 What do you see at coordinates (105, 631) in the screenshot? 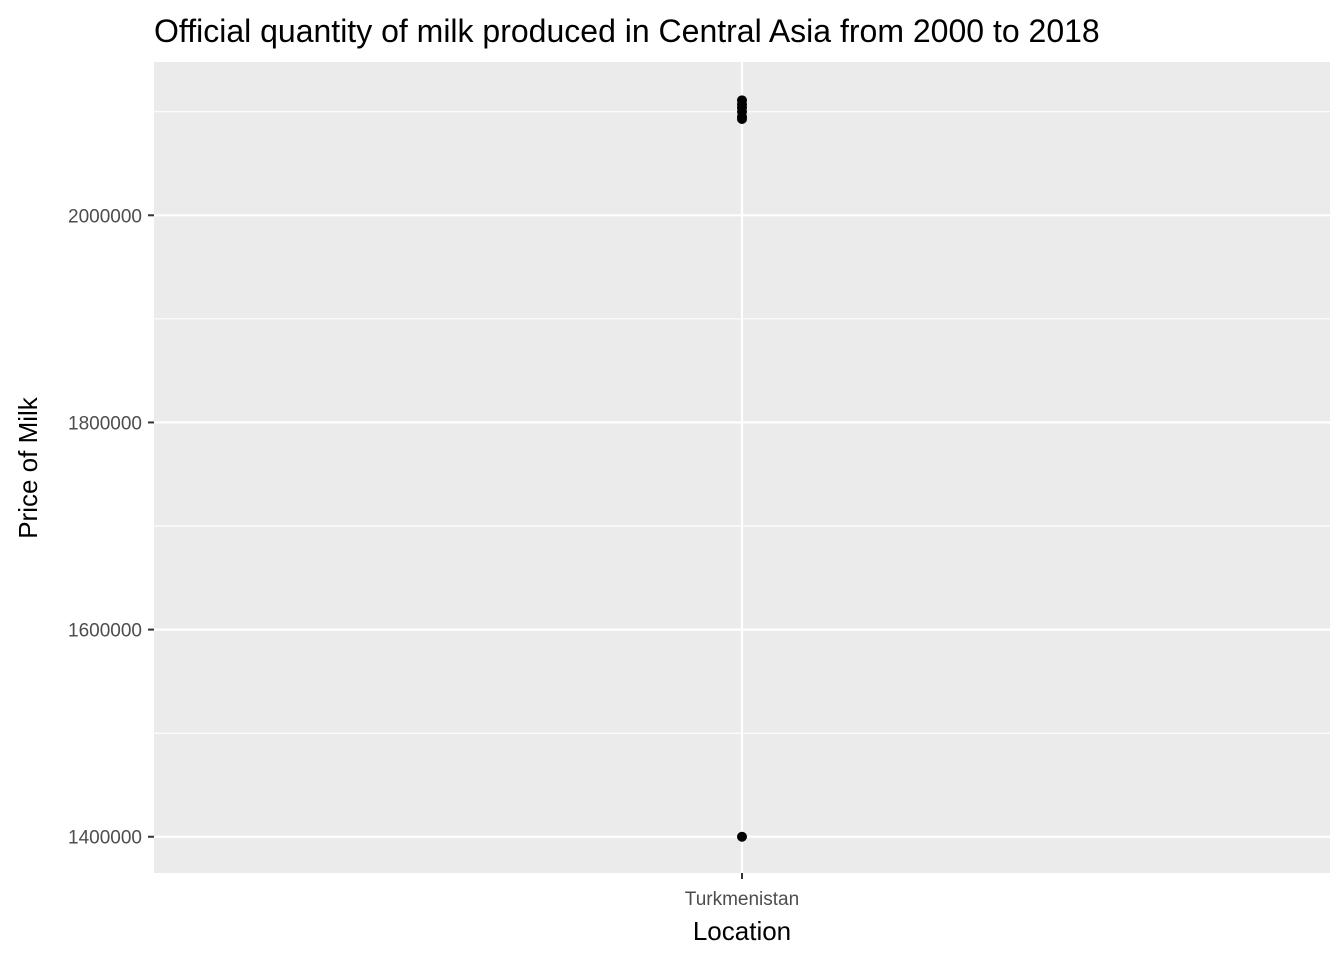
I see `y-tick-label: 1600000` at bounding box center [105, 631].